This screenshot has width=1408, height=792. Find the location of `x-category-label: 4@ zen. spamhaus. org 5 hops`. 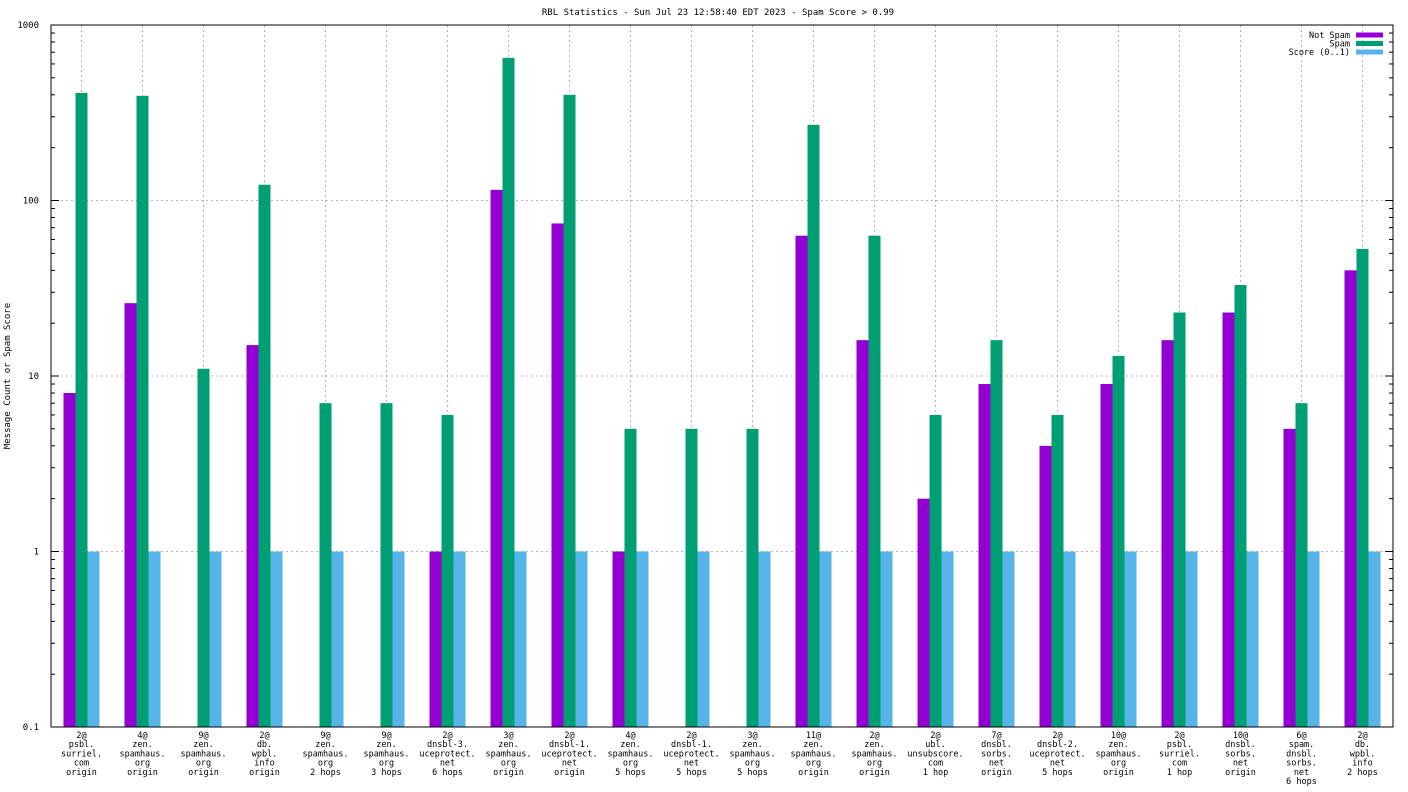

x-category-label: 4@ zen. spamhaus. org 5 hops is located at coordinates (630, 754).